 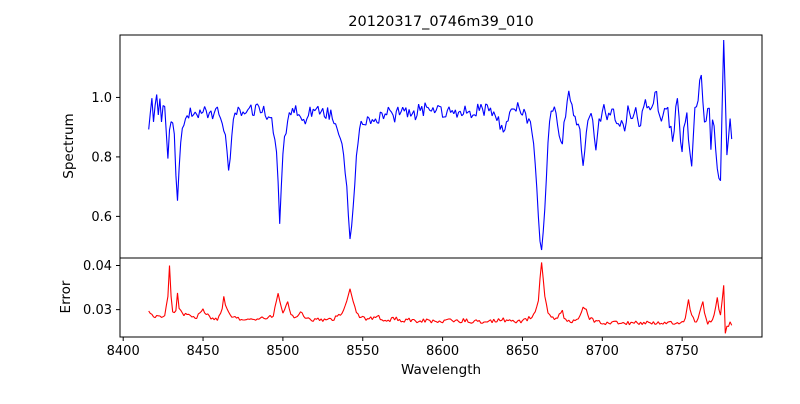 What do you see at coordinates (441, 370) in the screenshot?
I see `x-axis-label: Wavelength` at bounding box center [441, 370].